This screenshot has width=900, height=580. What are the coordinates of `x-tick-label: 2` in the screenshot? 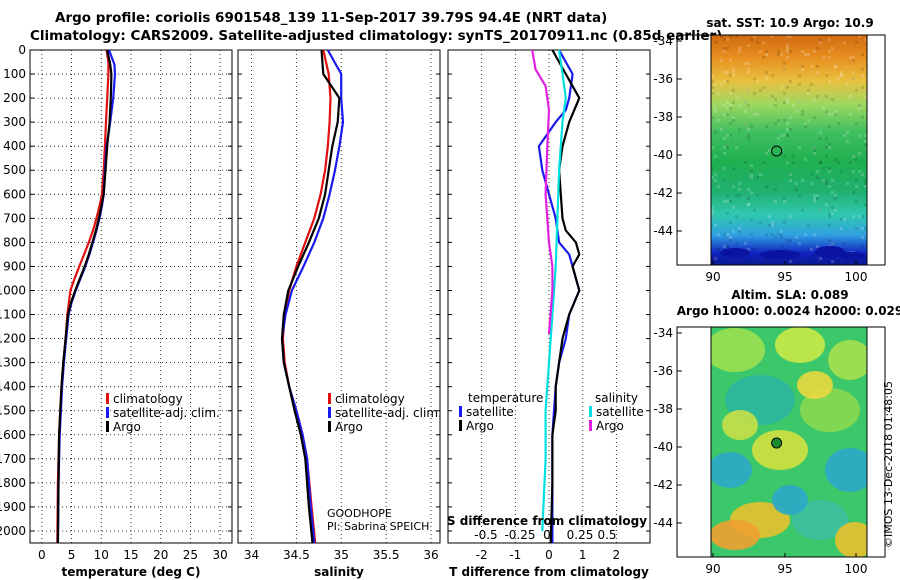 It's located at (617, 555).